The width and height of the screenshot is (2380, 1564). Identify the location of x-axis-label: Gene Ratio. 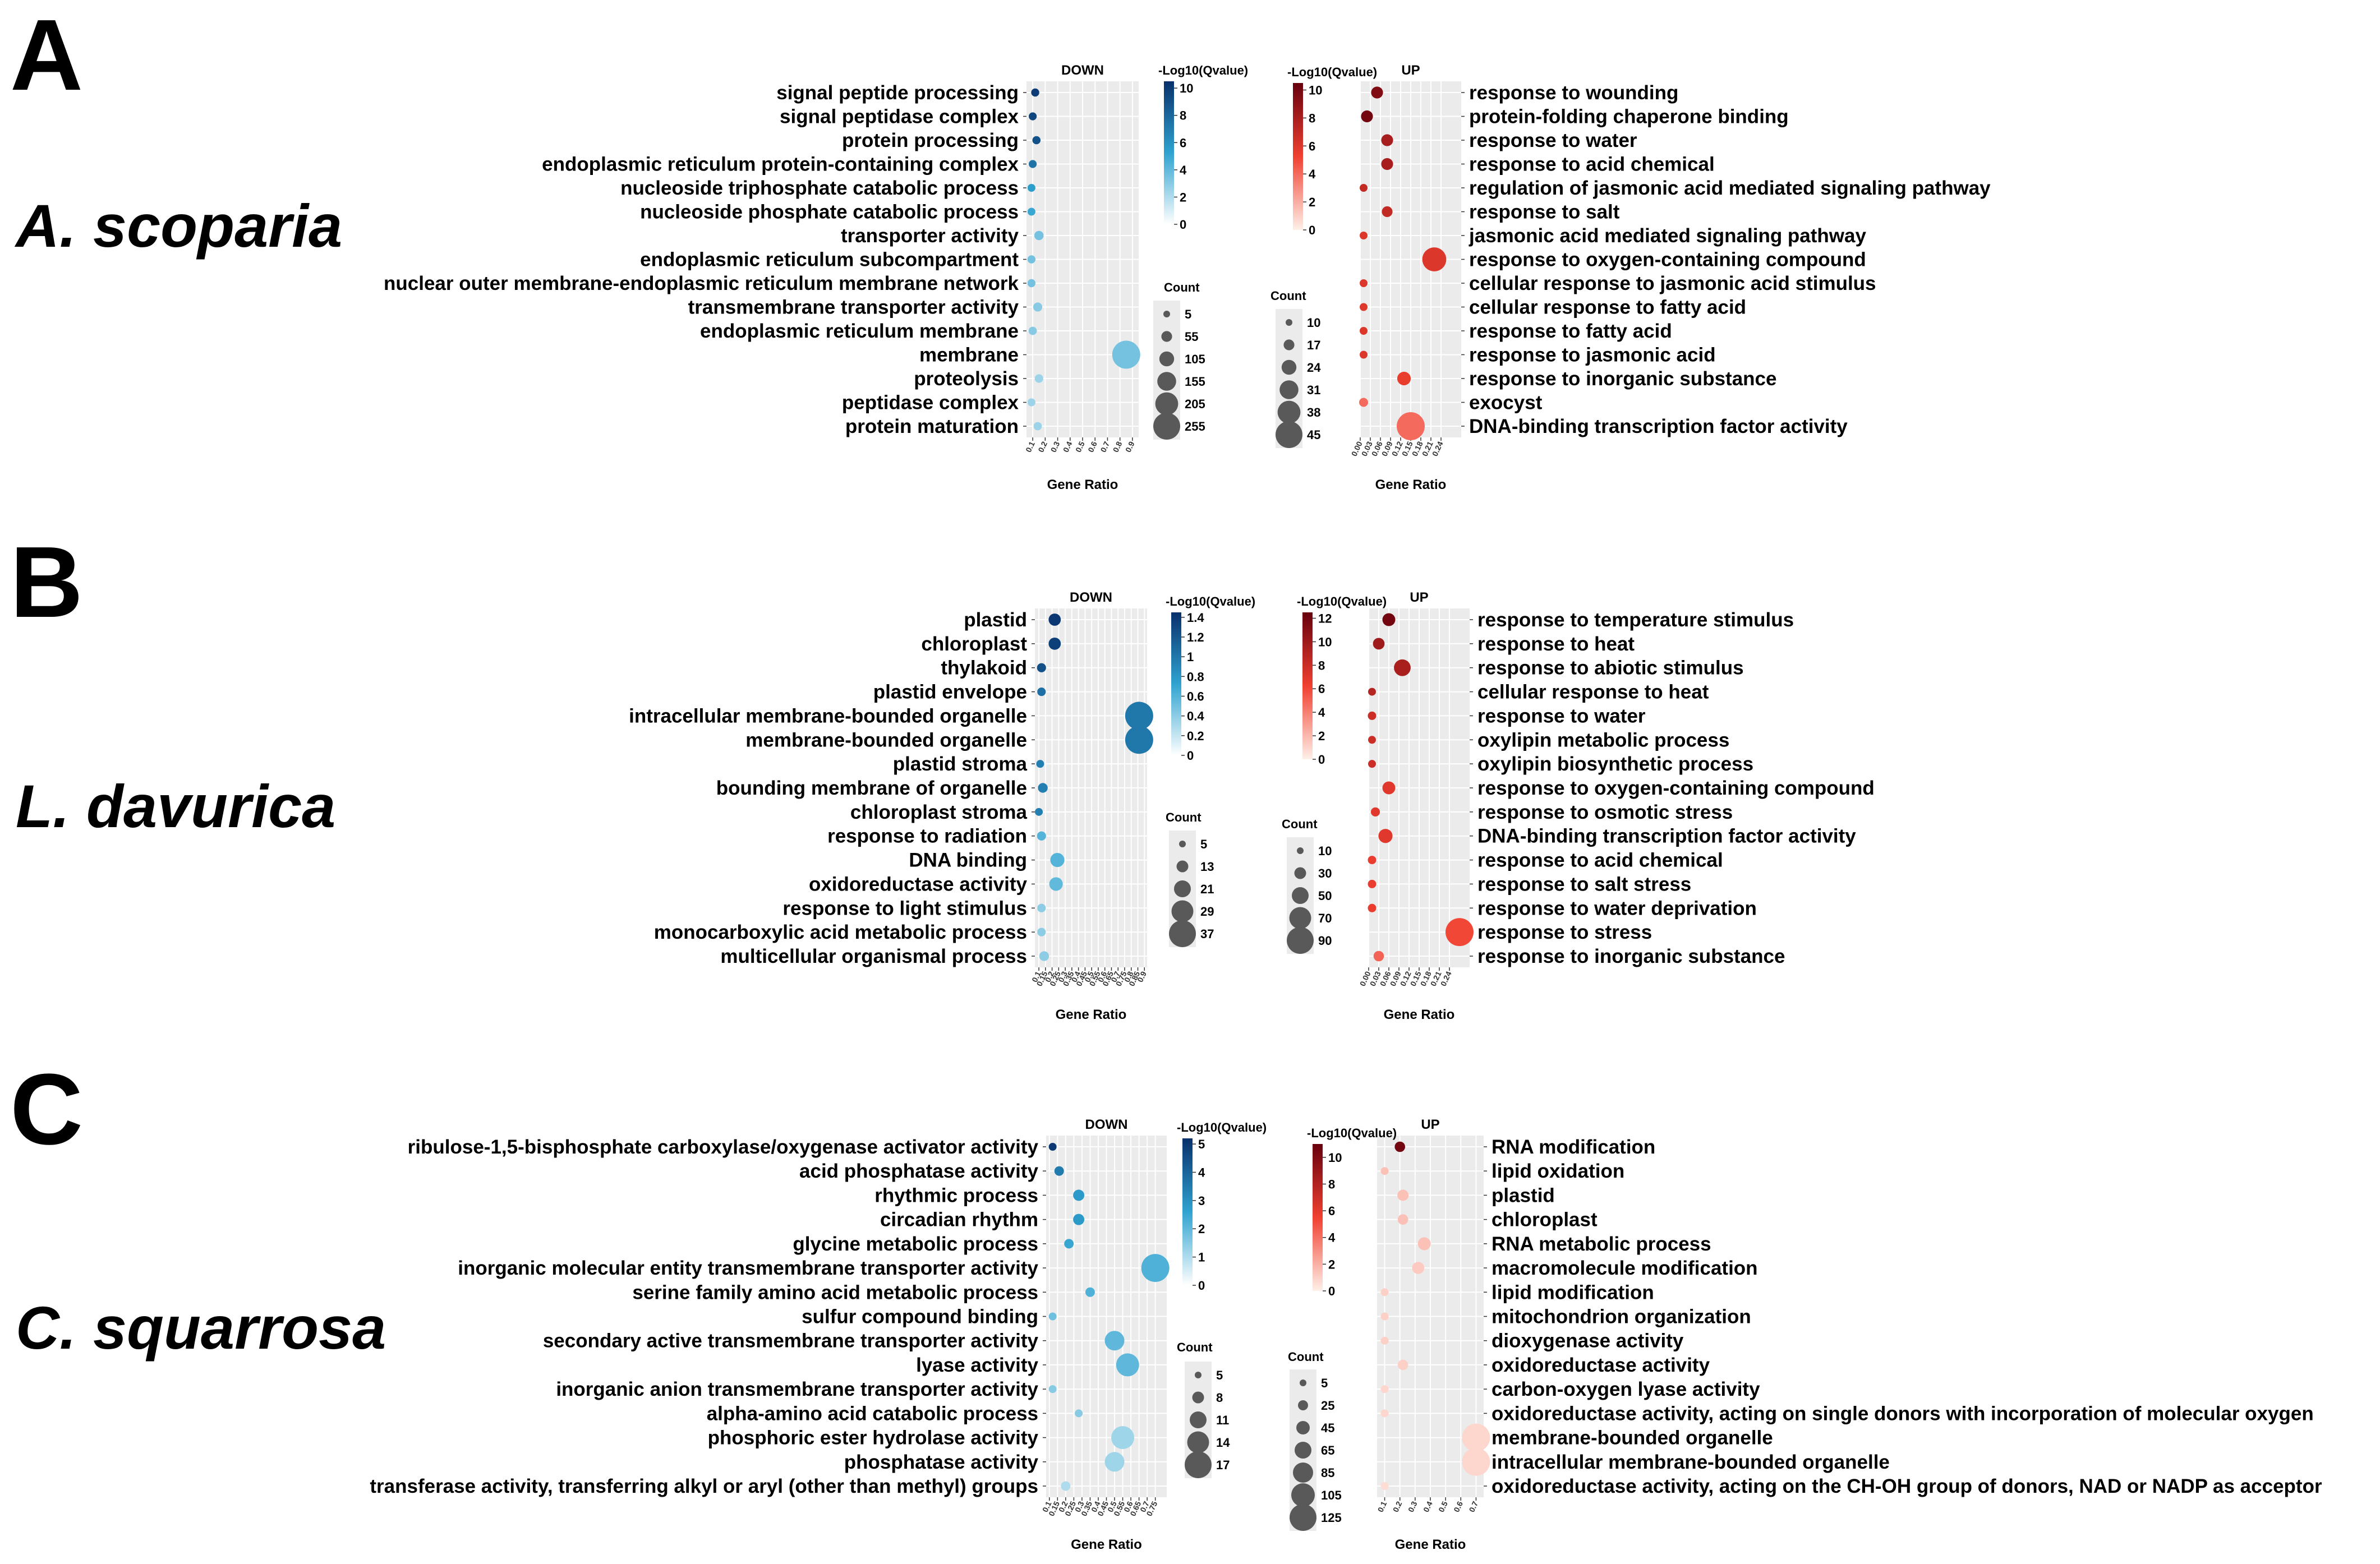
(1411, 484).